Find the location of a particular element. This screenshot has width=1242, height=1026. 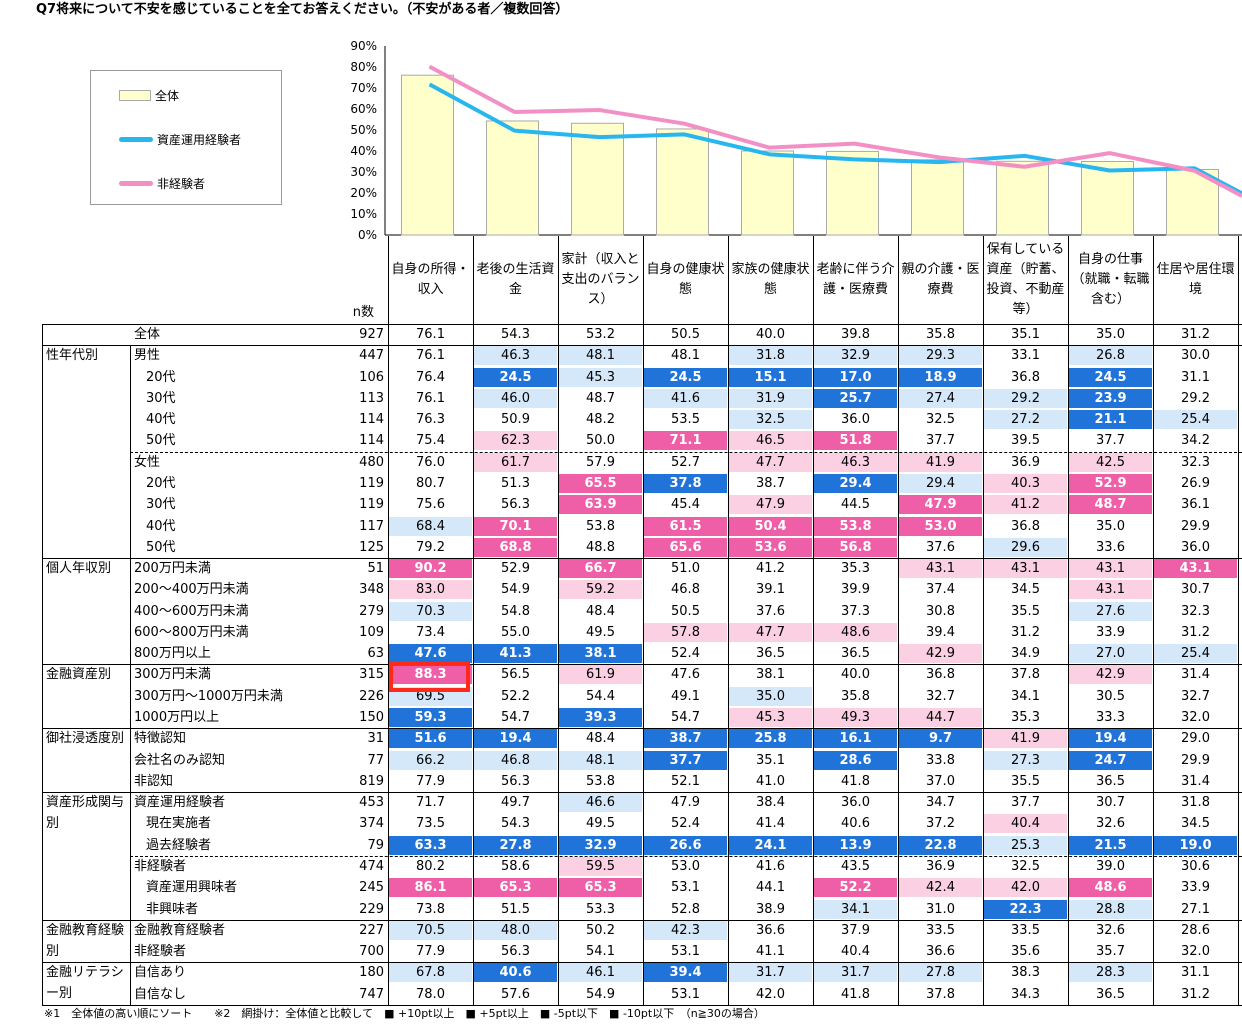

n-value: 117 is located at coordinates (371, 526).